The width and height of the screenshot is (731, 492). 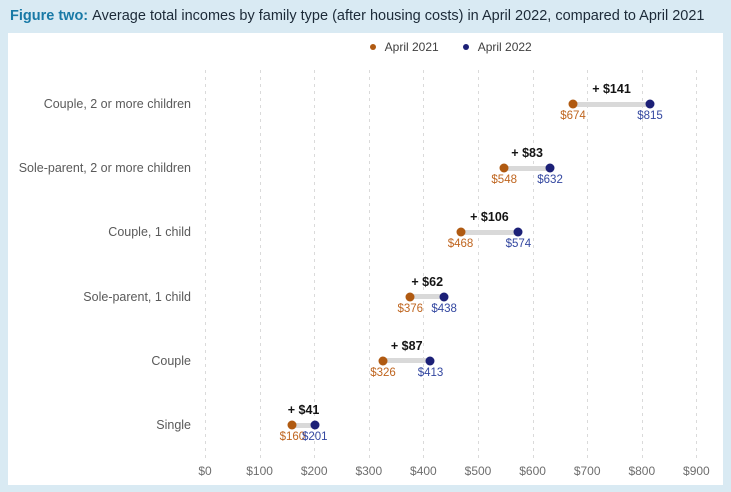 I want to click on april-2021-value-label: $674, so click(x=573, y=116).